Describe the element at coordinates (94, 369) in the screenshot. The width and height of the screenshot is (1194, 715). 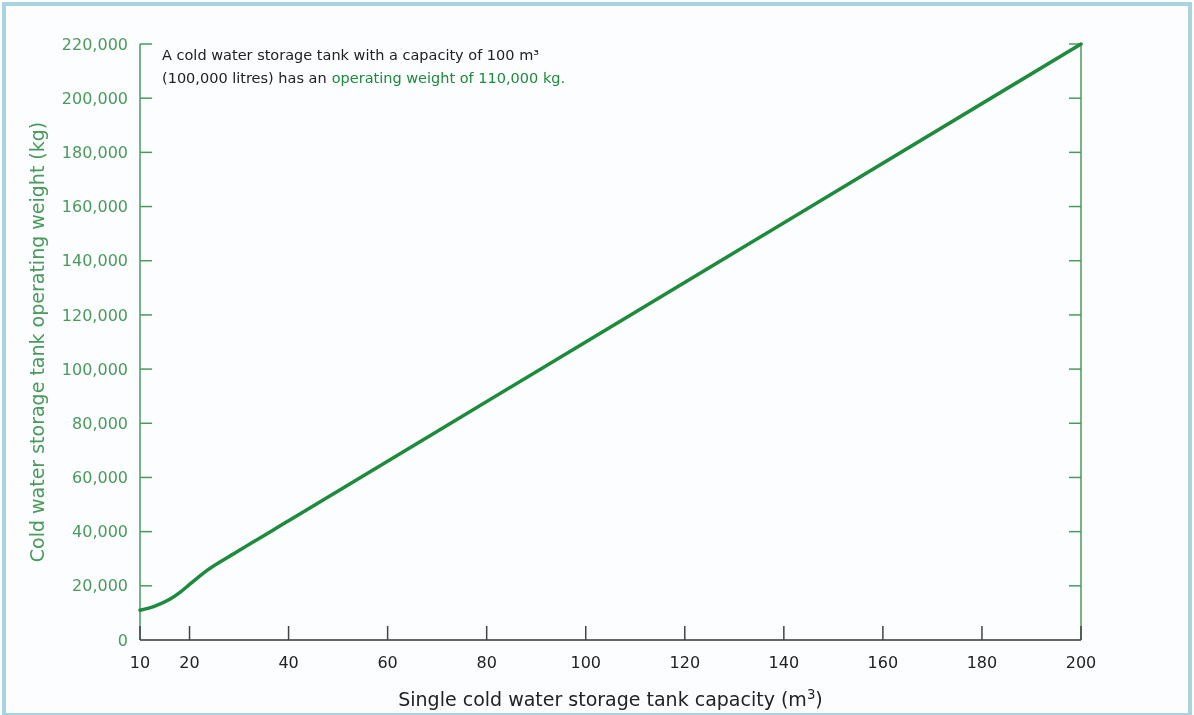
I see `y-tick-label: 100,000` at that location.